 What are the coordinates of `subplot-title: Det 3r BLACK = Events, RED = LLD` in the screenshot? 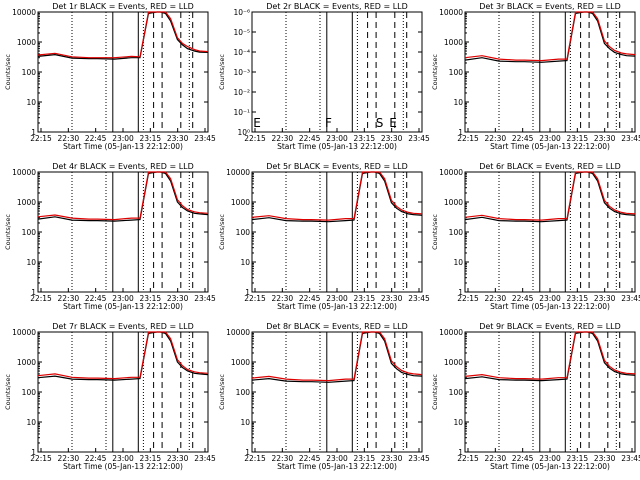 It's located at (550, 6).